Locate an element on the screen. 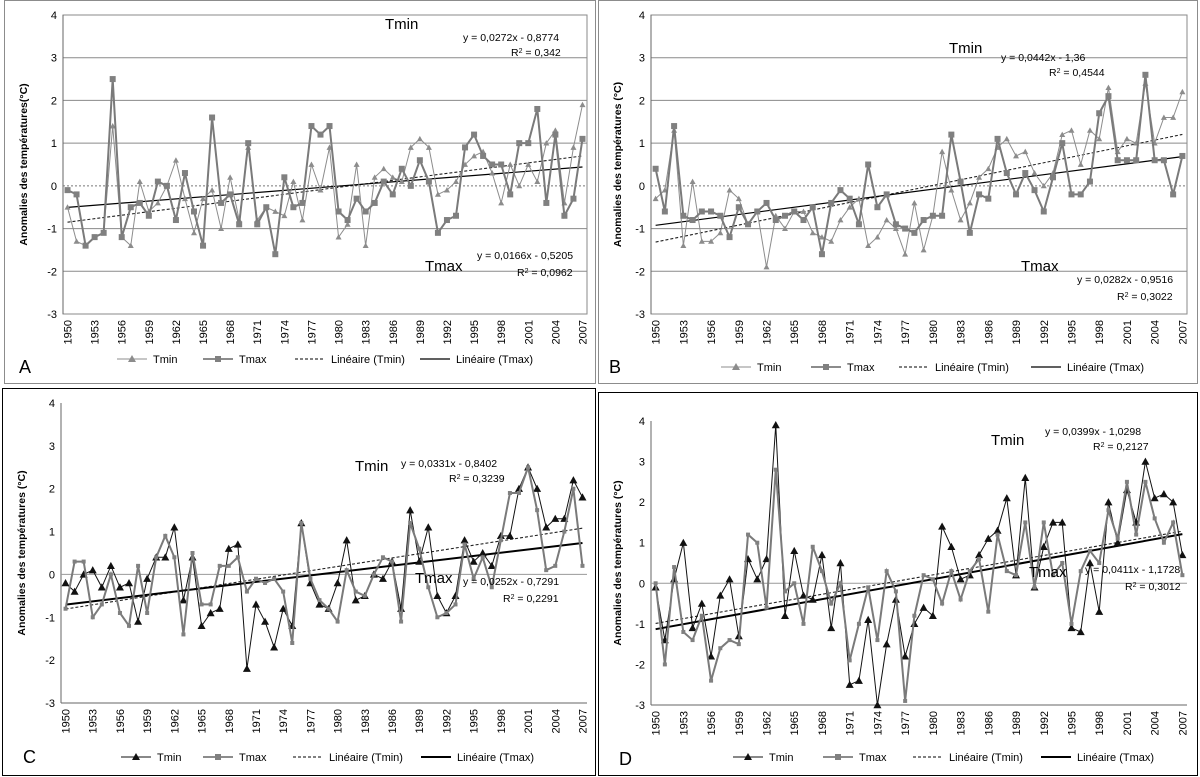 Image resolution: width=1200 pixels, height=777 pixels. chart-c-legend-marker is located at coordinates (136, 756).